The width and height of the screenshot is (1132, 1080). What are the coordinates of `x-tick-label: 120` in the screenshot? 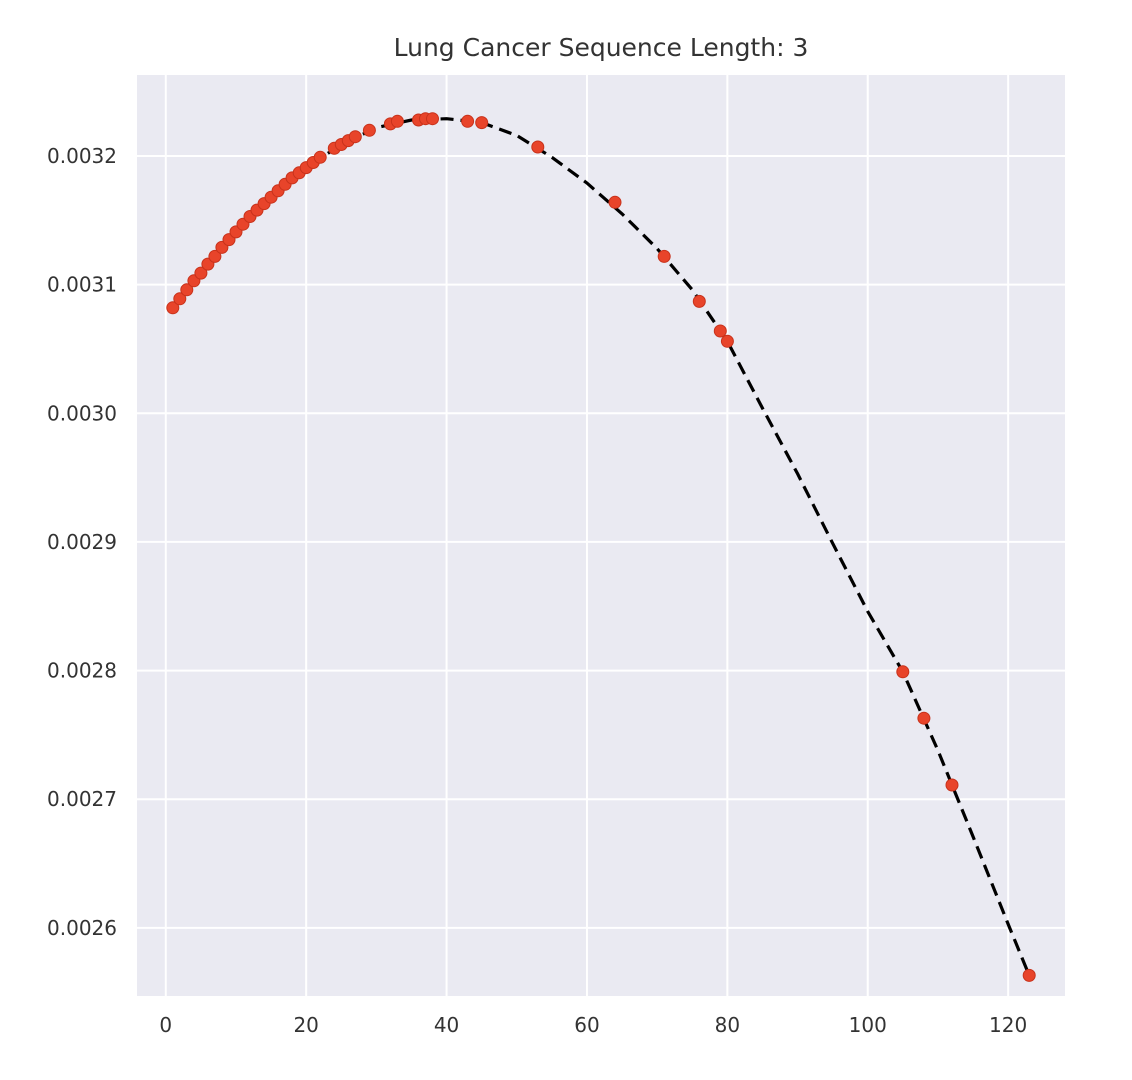 It's located at (1008, 1025).